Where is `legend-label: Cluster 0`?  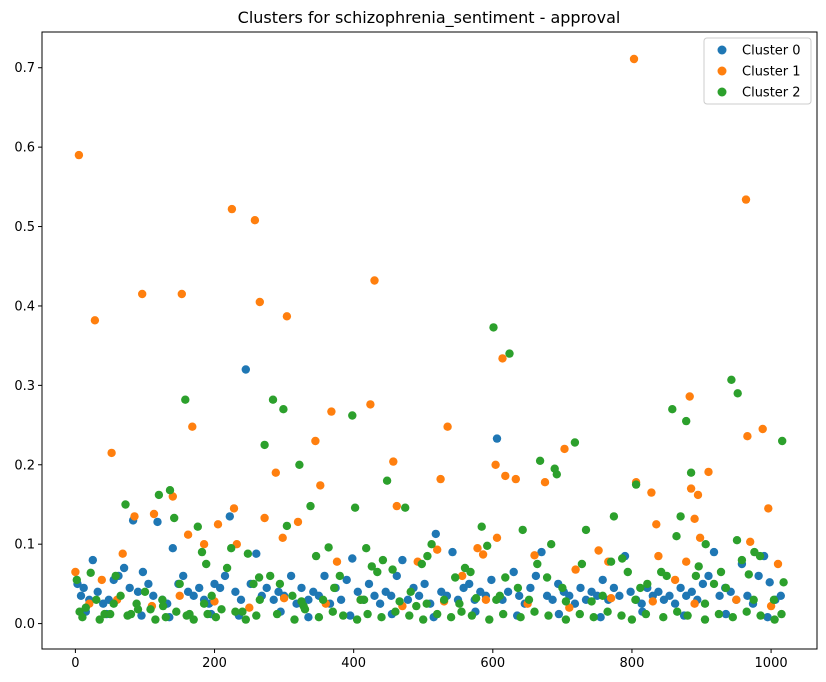
legend-label: Cluster 0 is located at coordinates (771, 51).